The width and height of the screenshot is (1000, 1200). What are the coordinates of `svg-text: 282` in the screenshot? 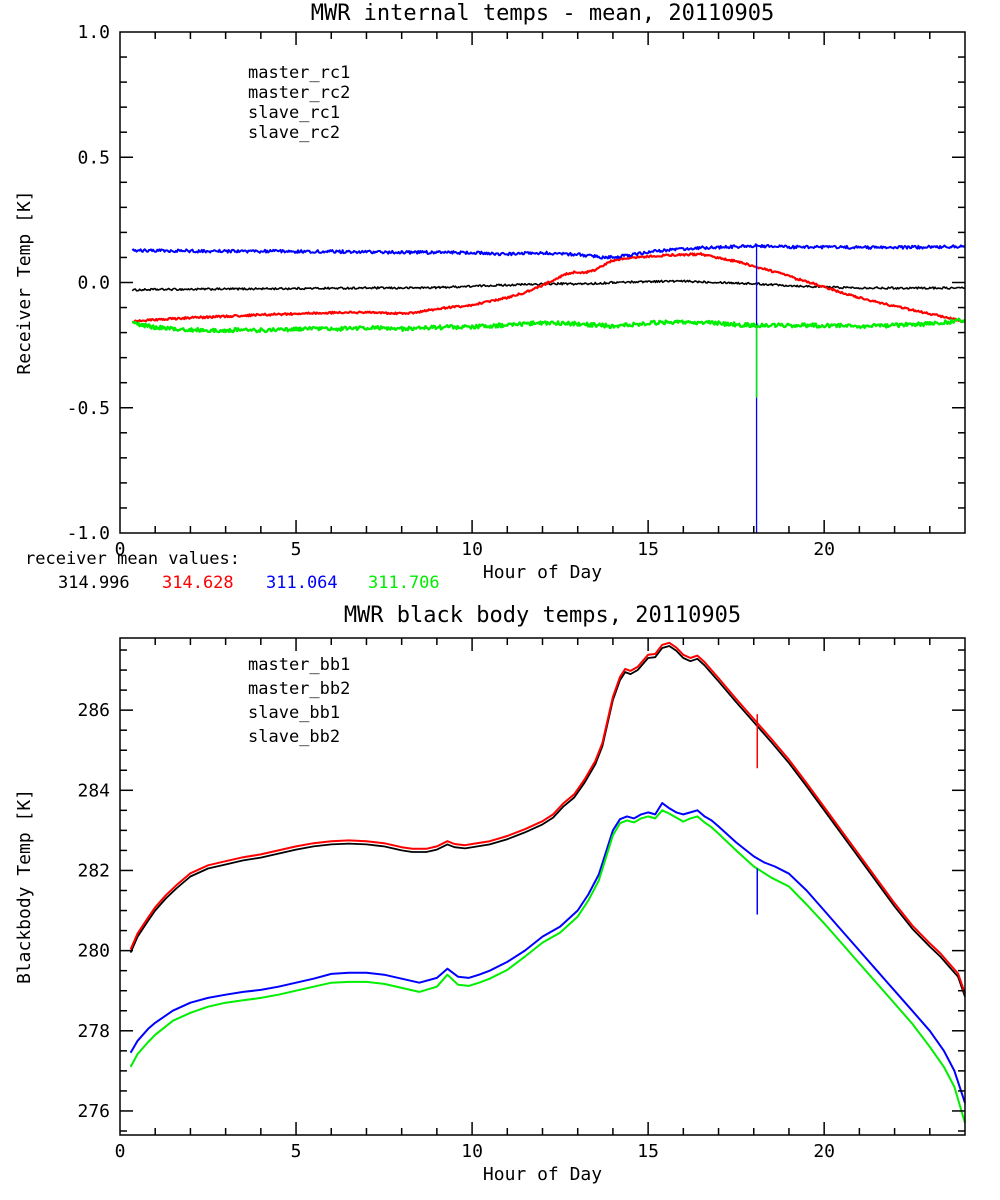 It's located at (93, 870).